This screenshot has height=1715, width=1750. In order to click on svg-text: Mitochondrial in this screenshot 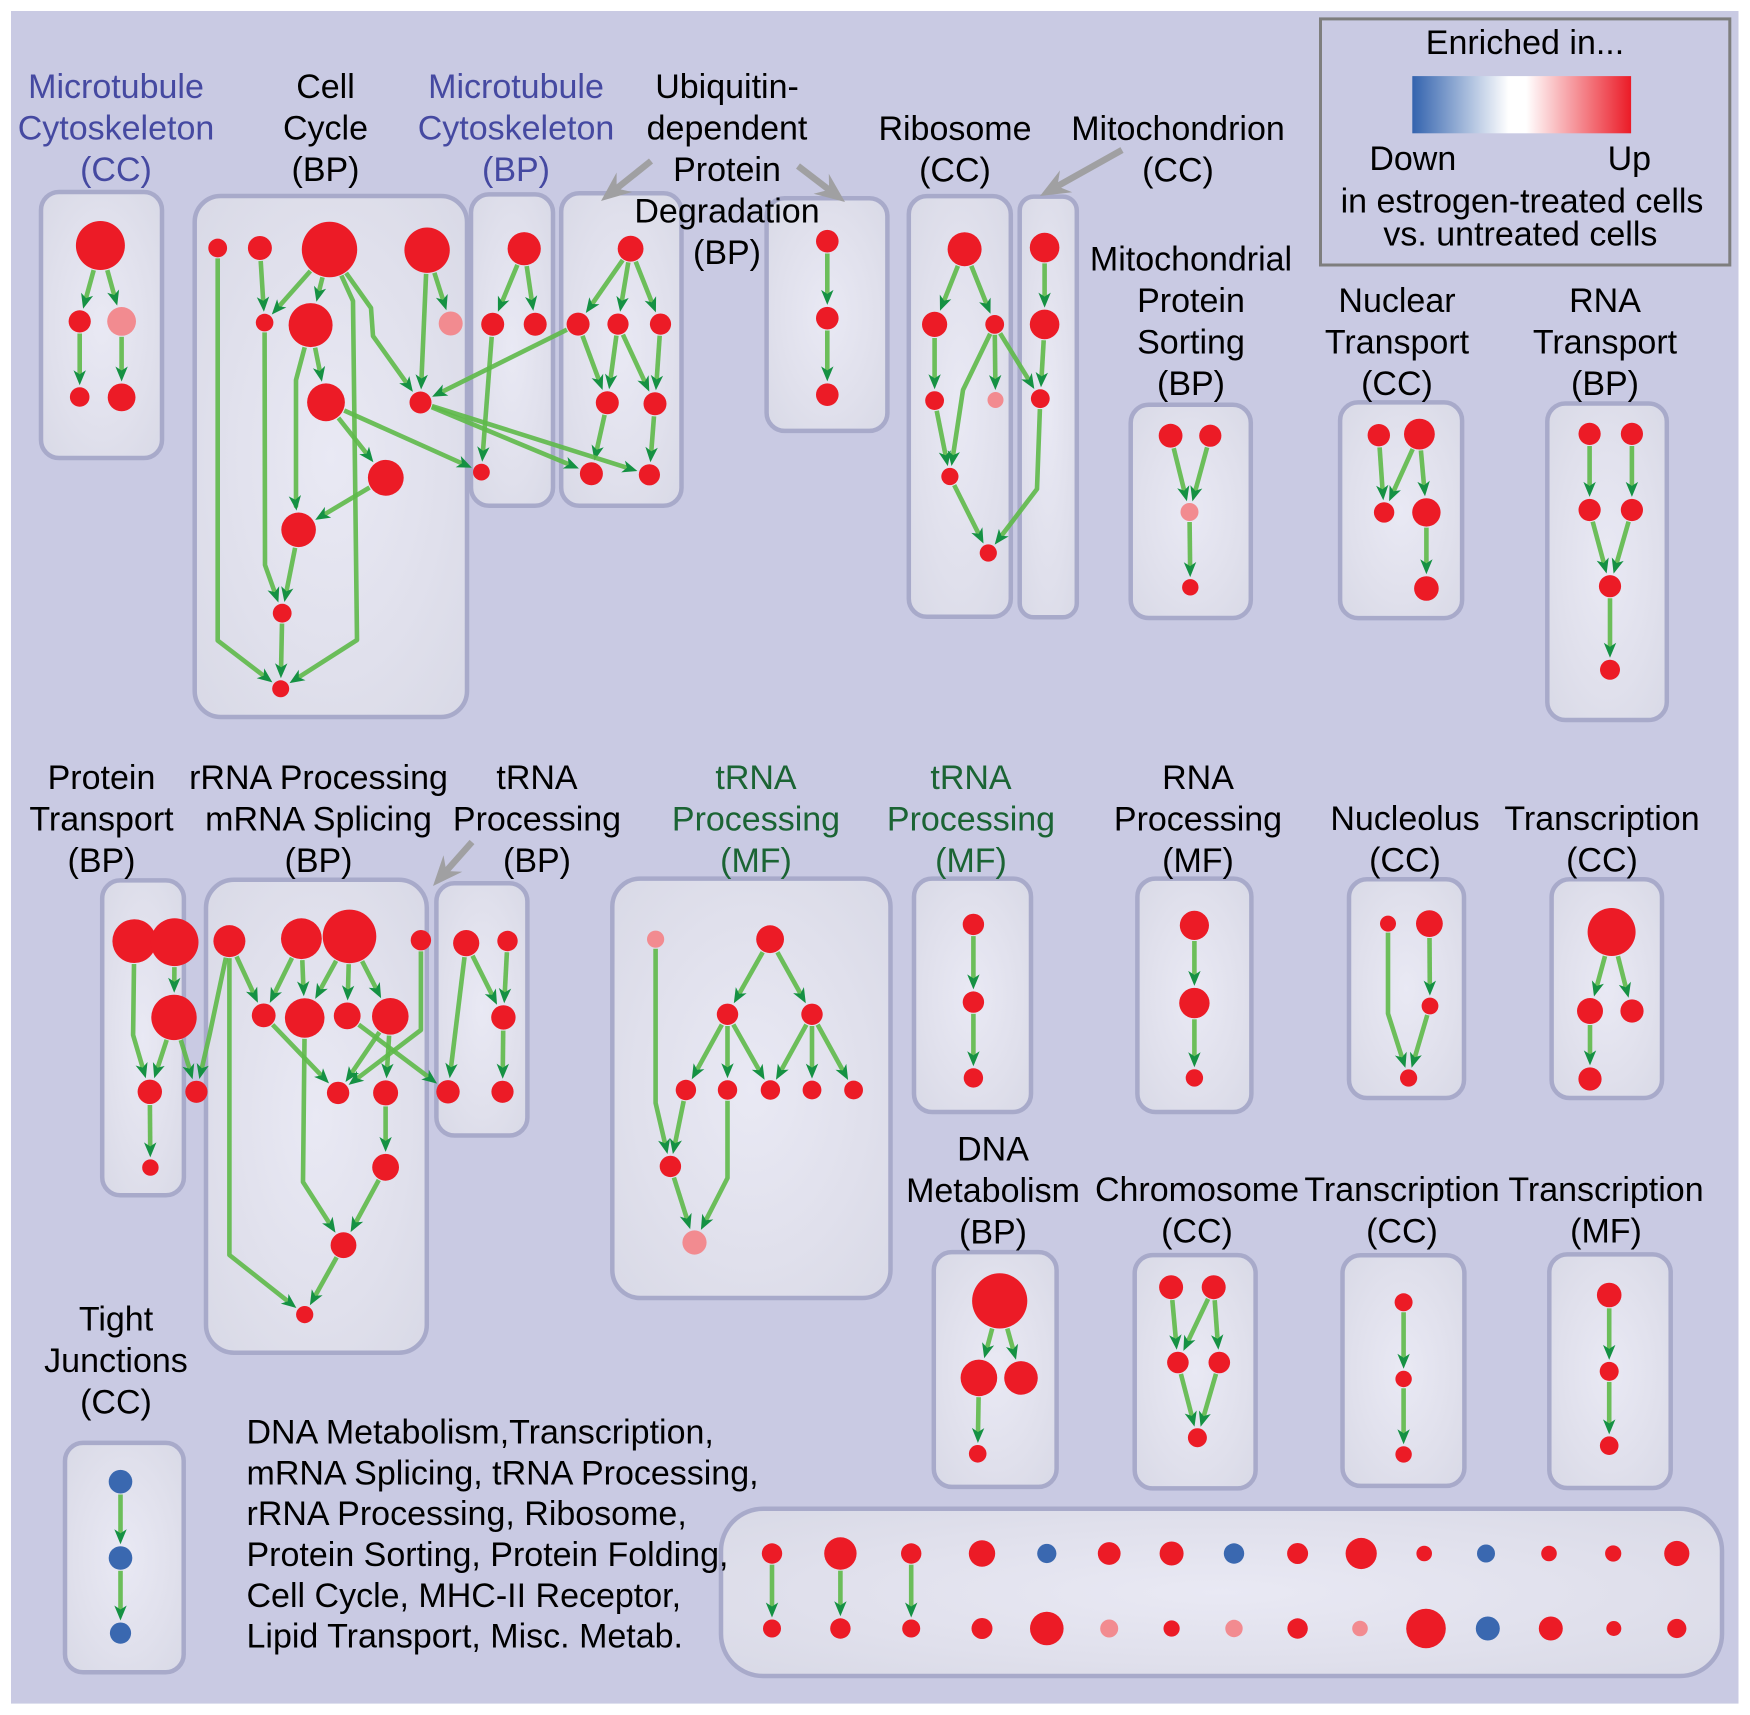, I will do `click(1191, 259)`.